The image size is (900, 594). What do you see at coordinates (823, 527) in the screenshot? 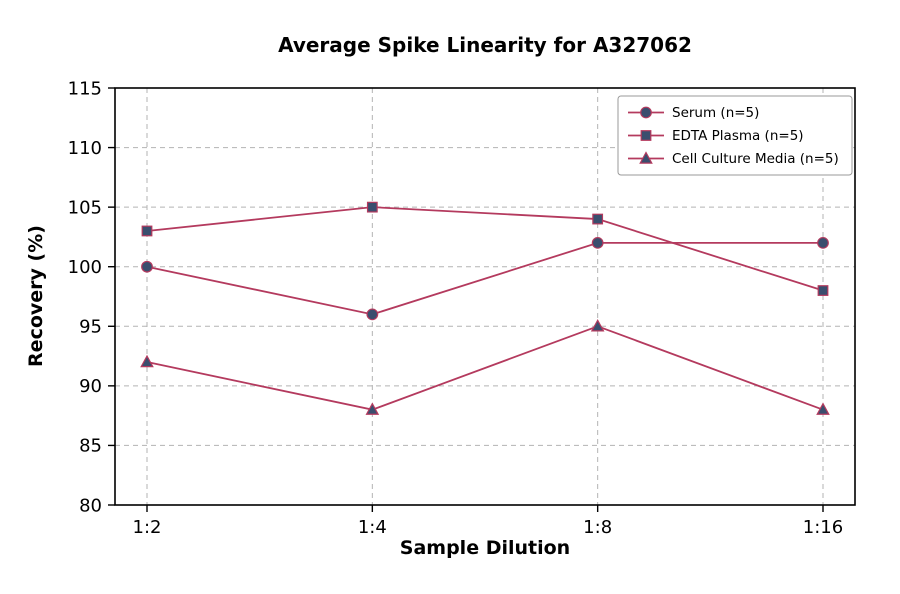
I see `x-tick-label: 1:16` at bounding box center [823, 527].